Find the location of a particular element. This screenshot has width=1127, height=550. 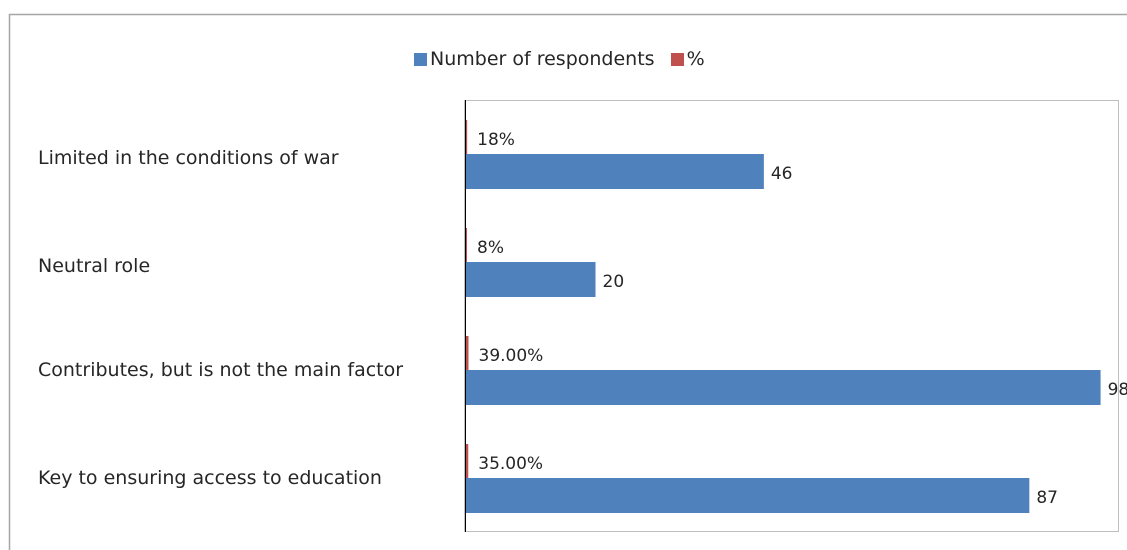

data-label-respondents-limited-war: 46 is located at coordinates (782, 174).